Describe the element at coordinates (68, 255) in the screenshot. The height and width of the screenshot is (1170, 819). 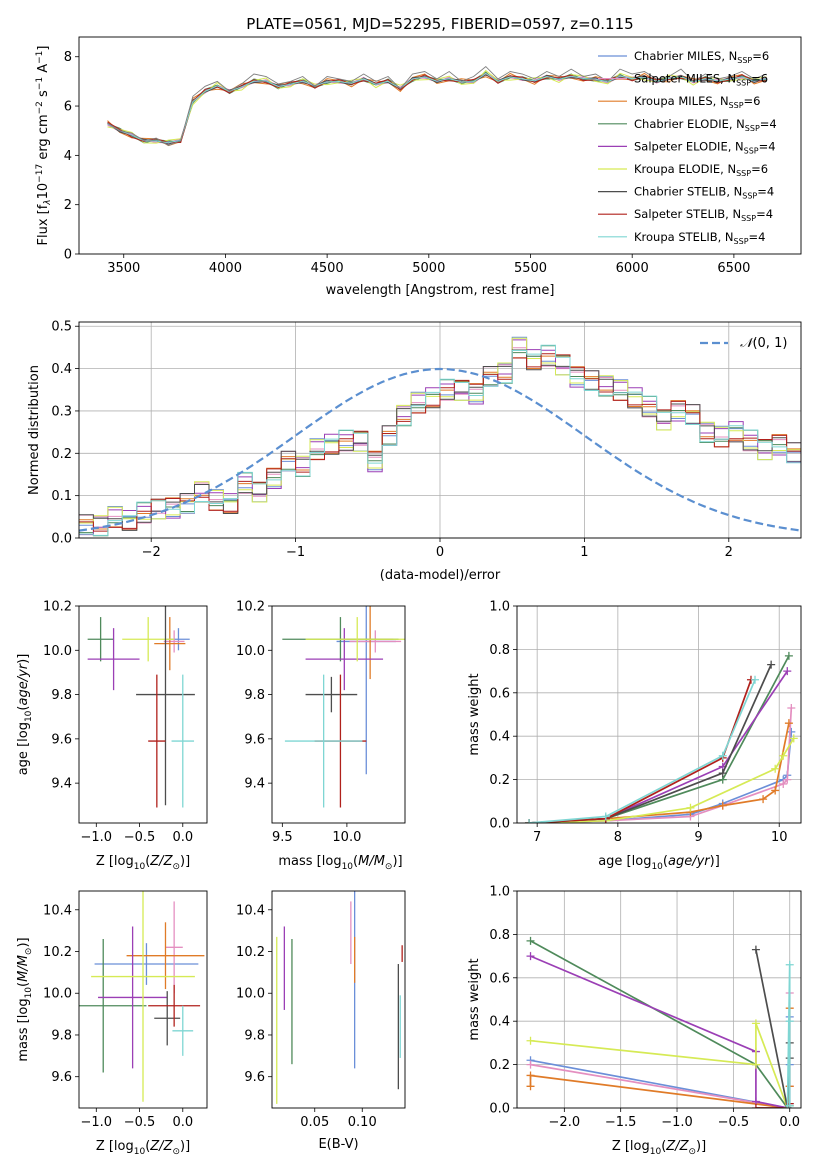
I see `y-tick-label: 0` at that location.